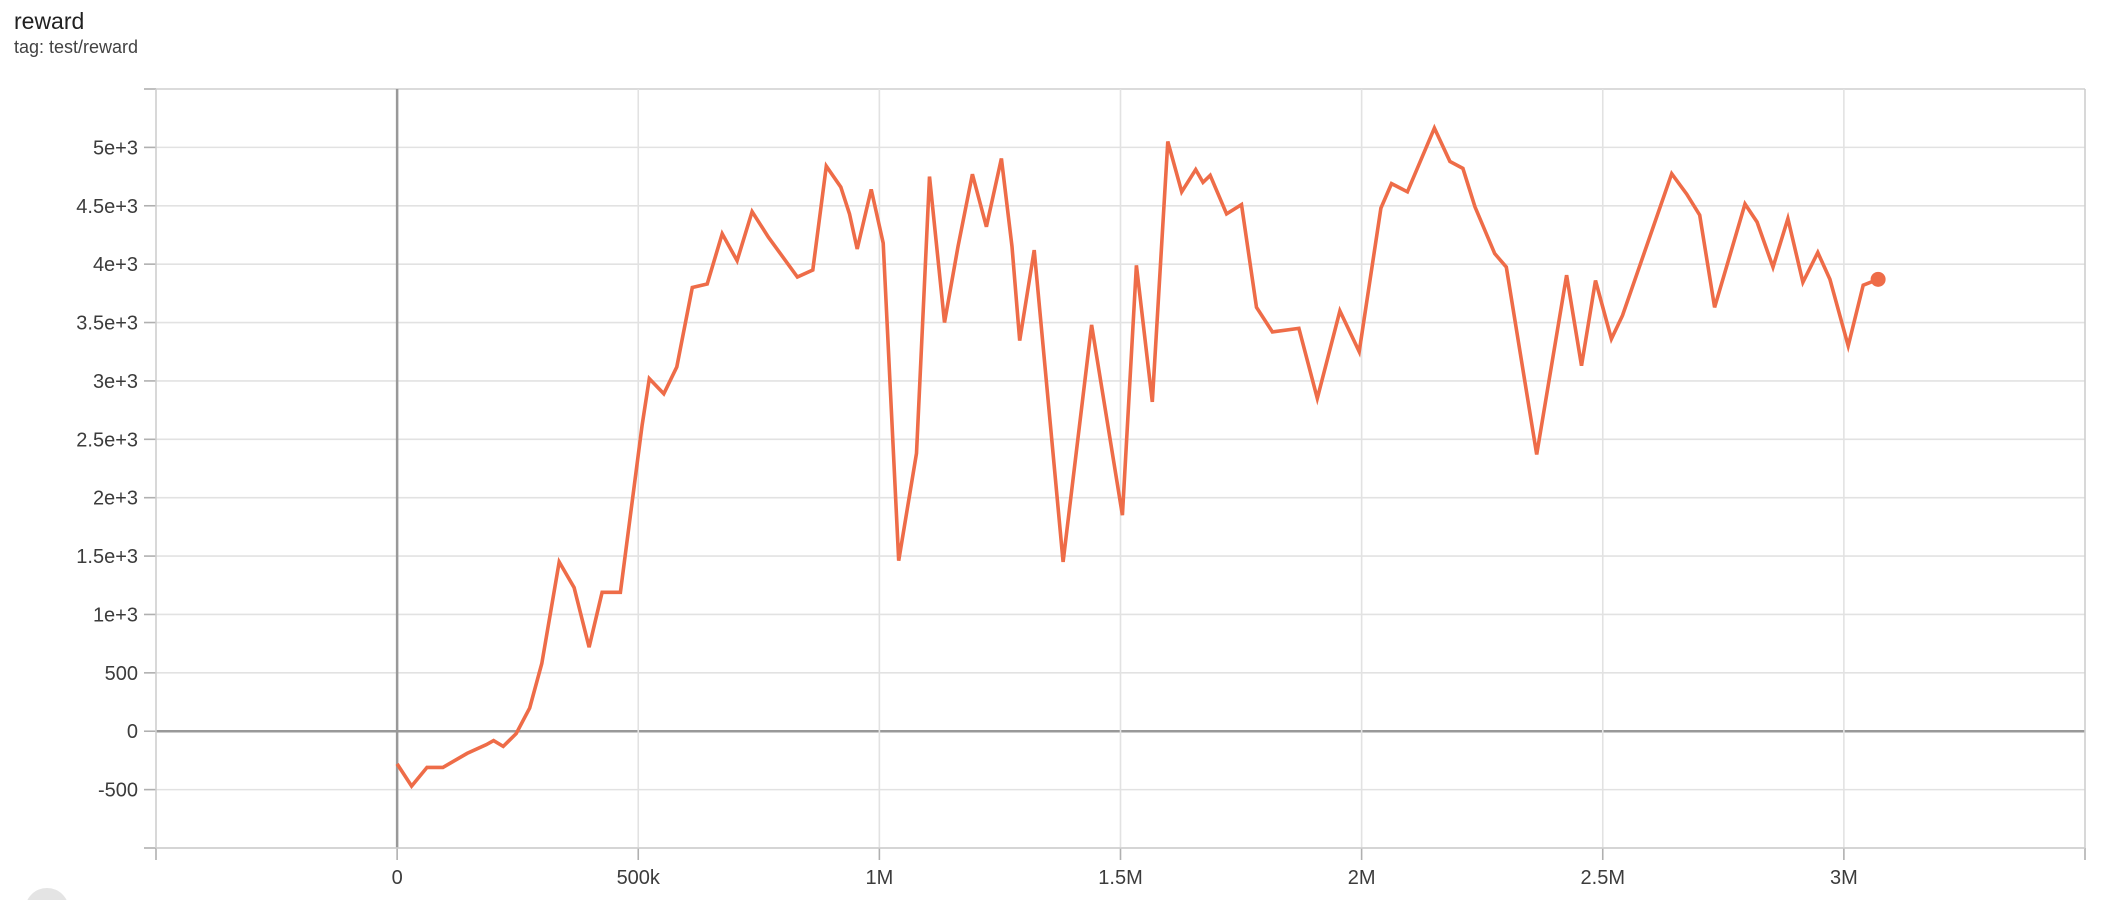 The image size is (2108, 900). I want to click on y-tick-label: 4e+3, so click(115, 265).